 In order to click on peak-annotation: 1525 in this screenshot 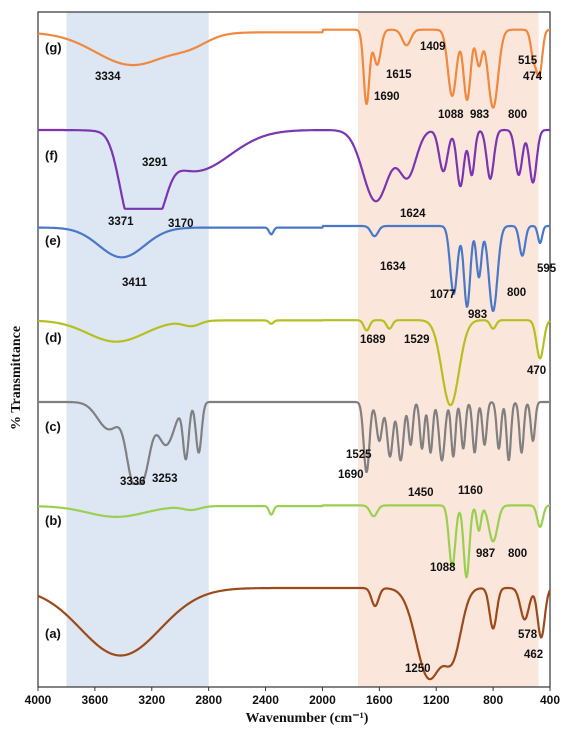, I will do `click(359, 455)`.